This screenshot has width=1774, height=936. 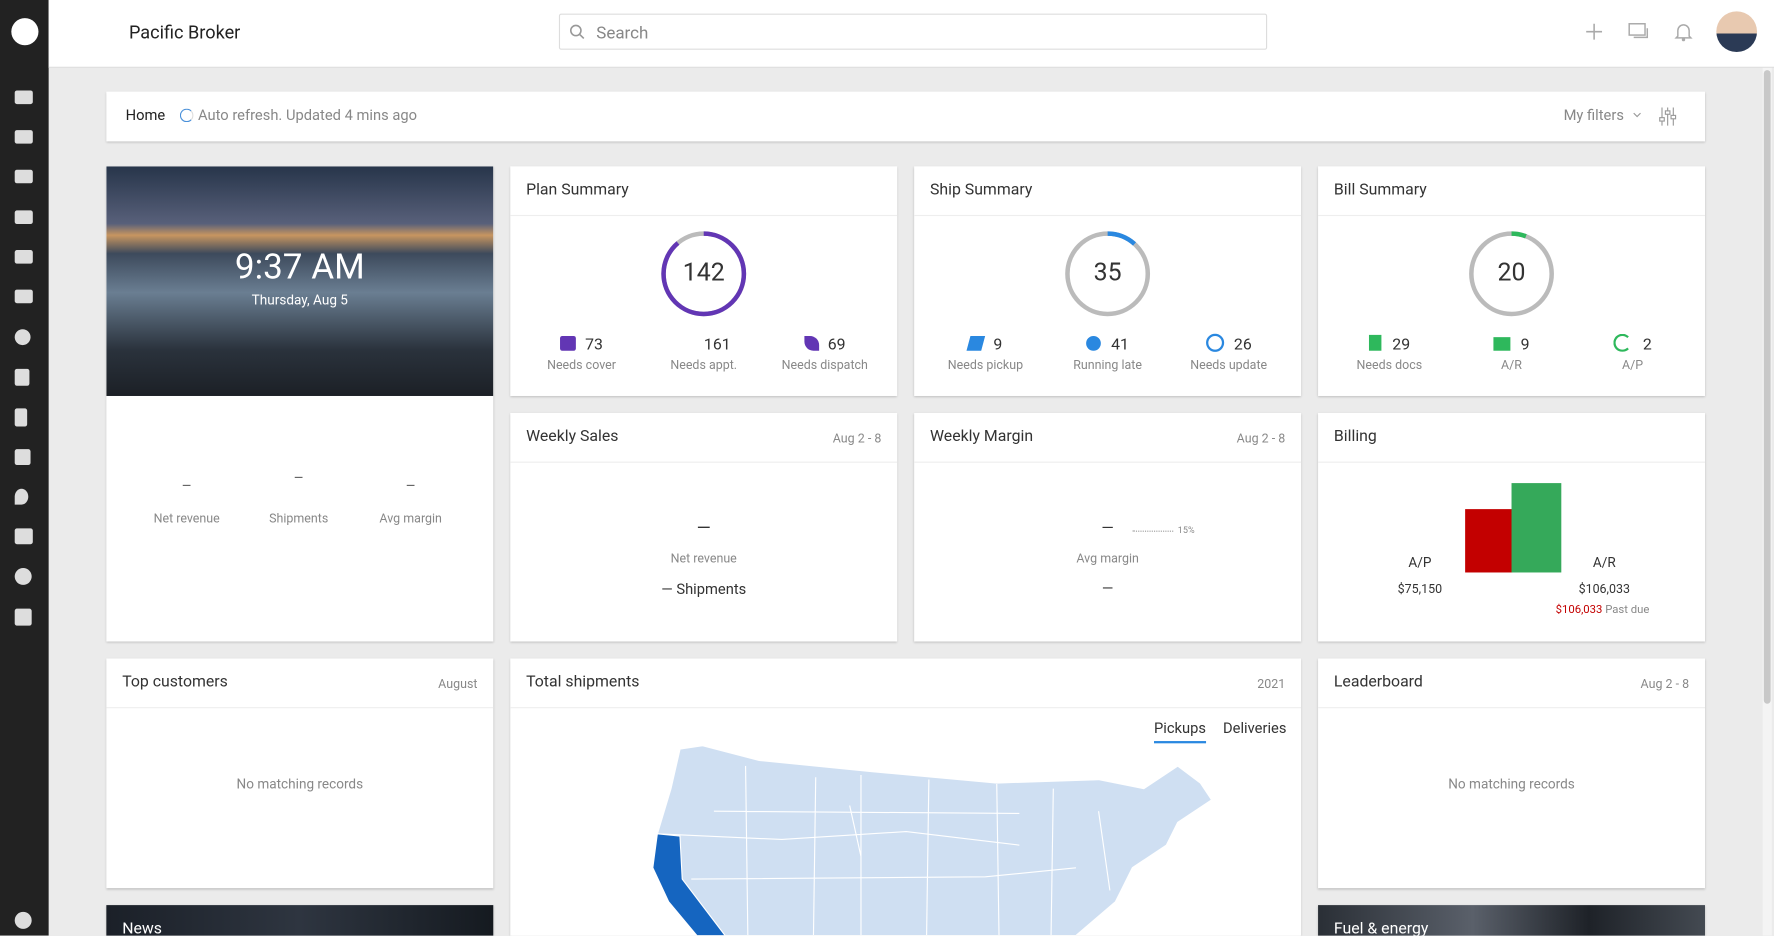 What do you see at coordinates (1737, 32) in the screenshot?
I see `avatar` at bounding box center [1737, 32].